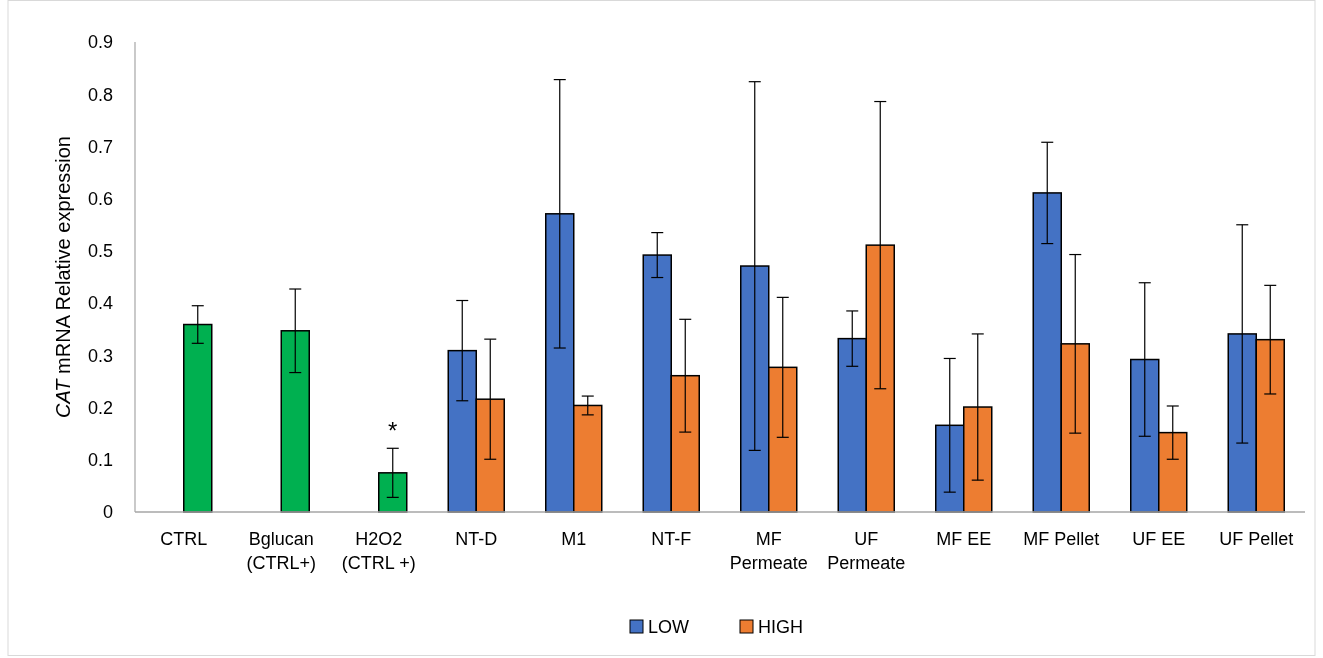 The image size is (1323, 658). Describe the element at coordinates (100, 355) in the screenshot. I see `y-tick-label: 0.3` at that location.